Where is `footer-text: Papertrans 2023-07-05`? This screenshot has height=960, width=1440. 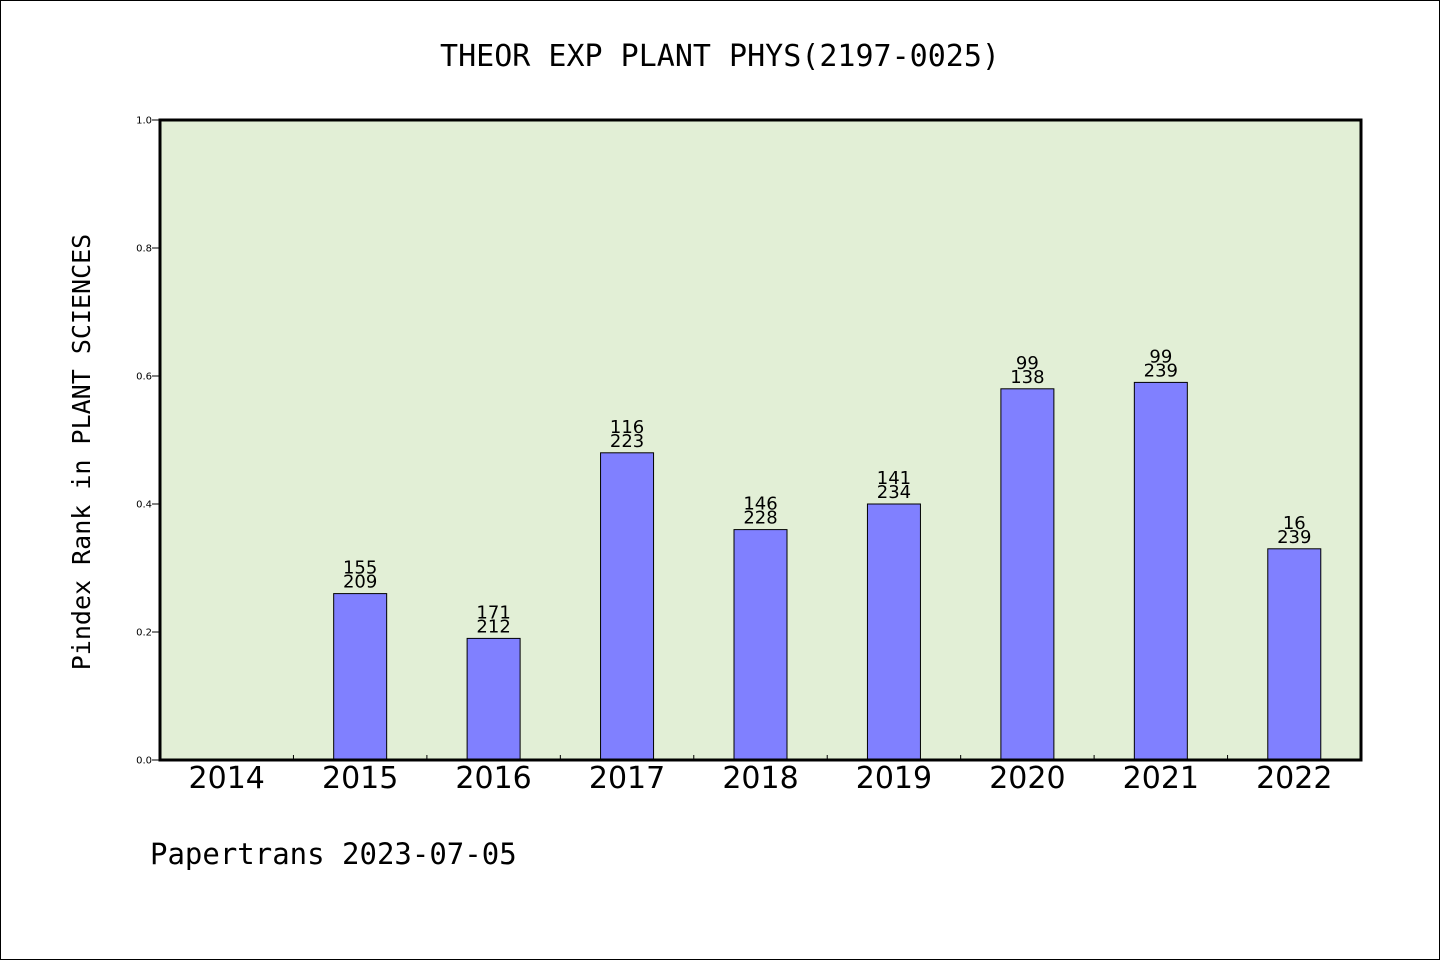 footer-text: Papertrans 2023-07-05 is located at coordinates (333, 854).